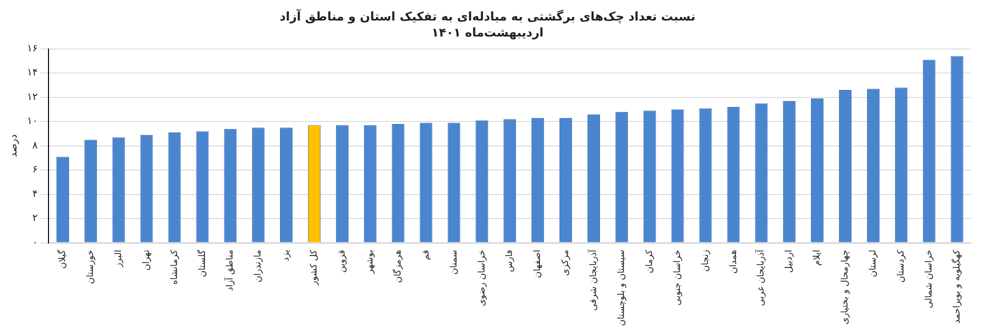 The width and height of the screenshot is (983, 331). Describe the element at coordinates (817, 258) in the screenshot. I see `x-tick-label: ایلام` at that location.